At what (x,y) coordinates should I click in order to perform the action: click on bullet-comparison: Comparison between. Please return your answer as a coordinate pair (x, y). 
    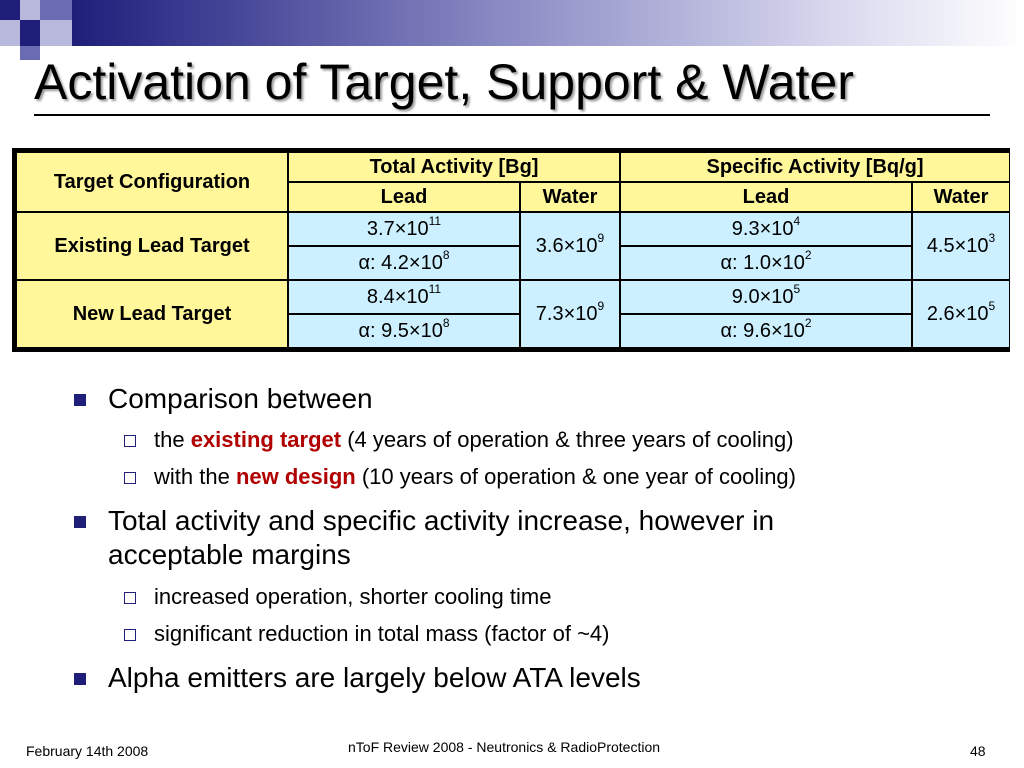
    Looking at the image, I should click on (240, 398).